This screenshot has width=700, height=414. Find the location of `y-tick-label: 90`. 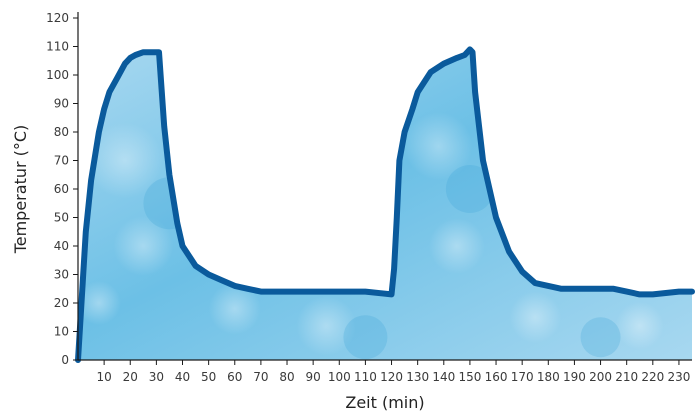

y-tick-label: 90 is located at coordinates (61, 104).